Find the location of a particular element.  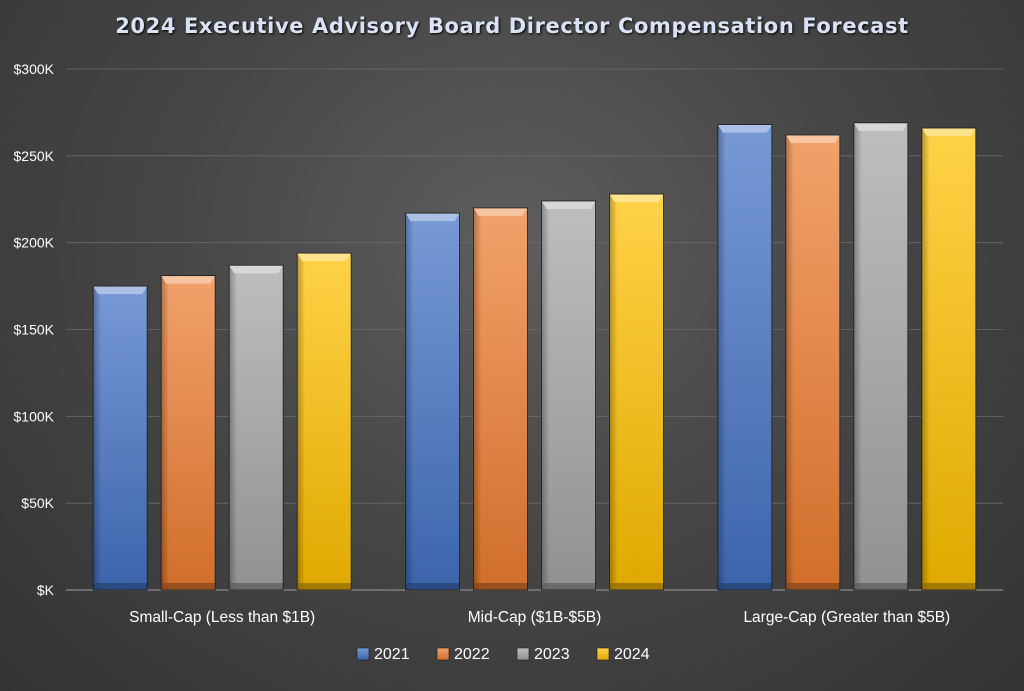

legend-item: 2022 is located at coordinates (463, 654).